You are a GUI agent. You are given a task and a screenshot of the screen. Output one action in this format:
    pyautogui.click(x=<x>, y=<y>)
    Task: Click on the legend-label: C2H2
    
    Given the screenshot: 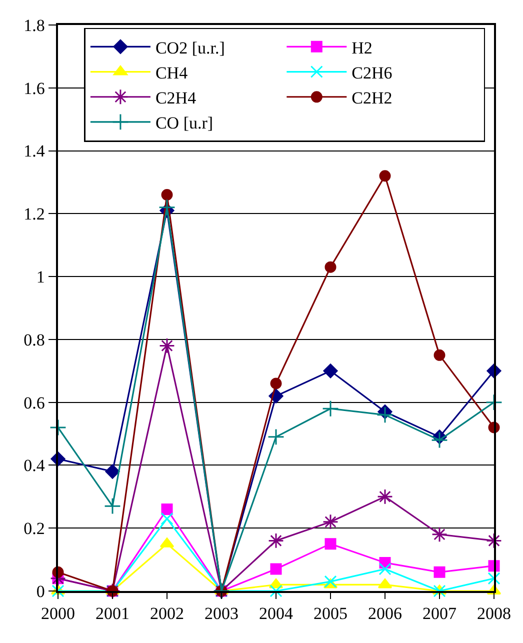 What is the action you would take?
    pyautogui.click(x=372, y=98)
    